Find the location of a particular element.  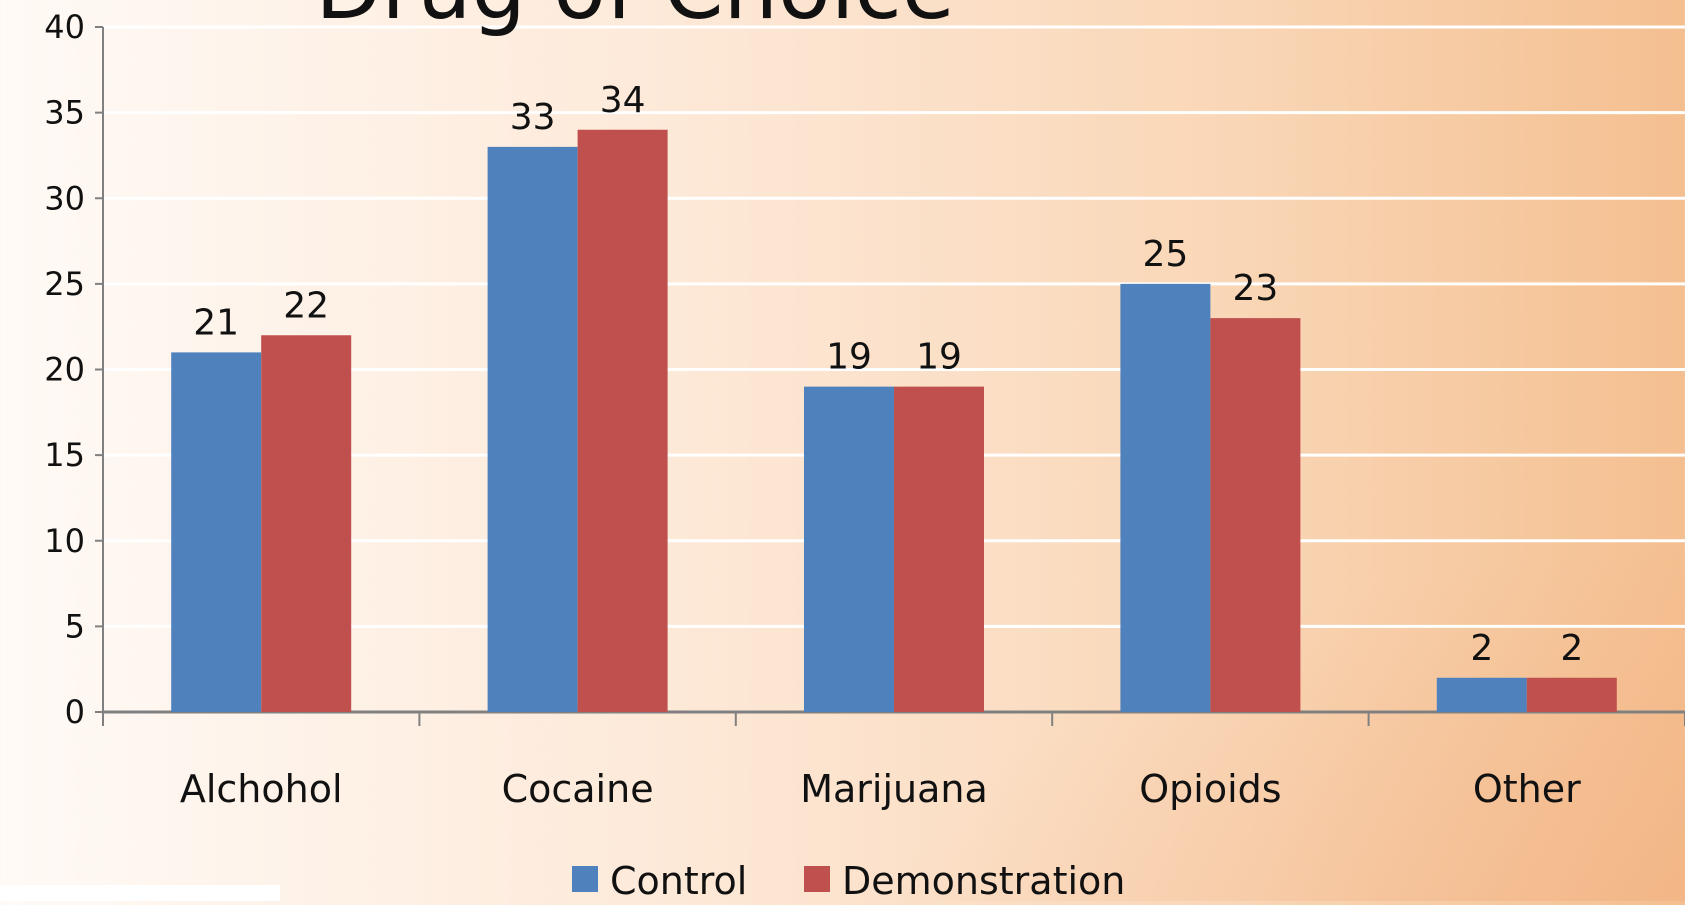

data-label: 22 is located at coordinates (306, 305).